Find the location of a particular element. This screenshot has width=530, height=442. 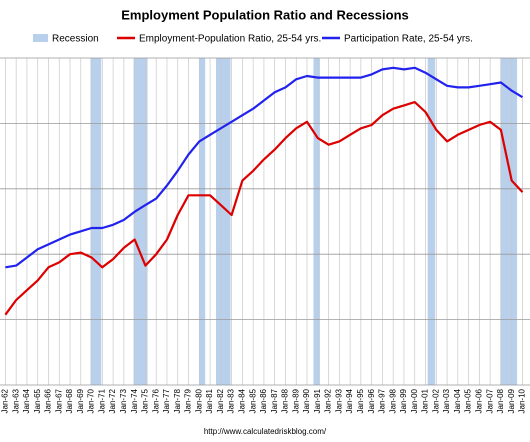

x-tick-label: Jan-89 is located at coordinates (295, 400).